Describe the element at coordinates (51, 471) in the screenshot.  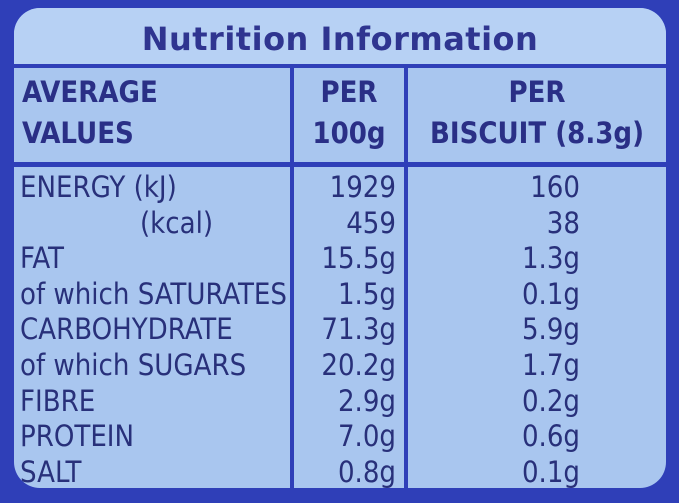
I see `nutrient-name: SALT` at that location.